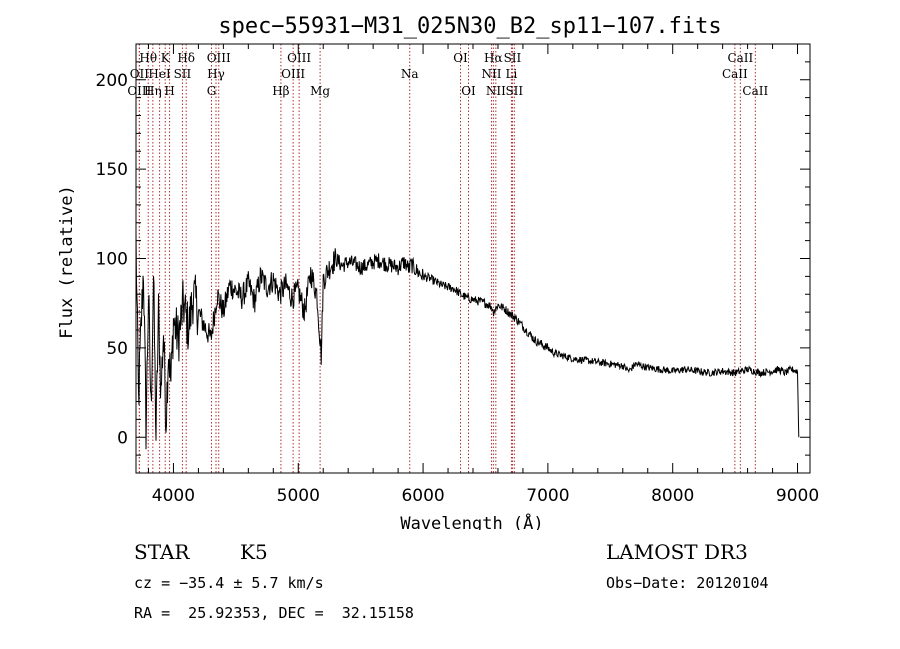  I want to click on observation-date: Obs−Date: 20120104, so click(687, 583).